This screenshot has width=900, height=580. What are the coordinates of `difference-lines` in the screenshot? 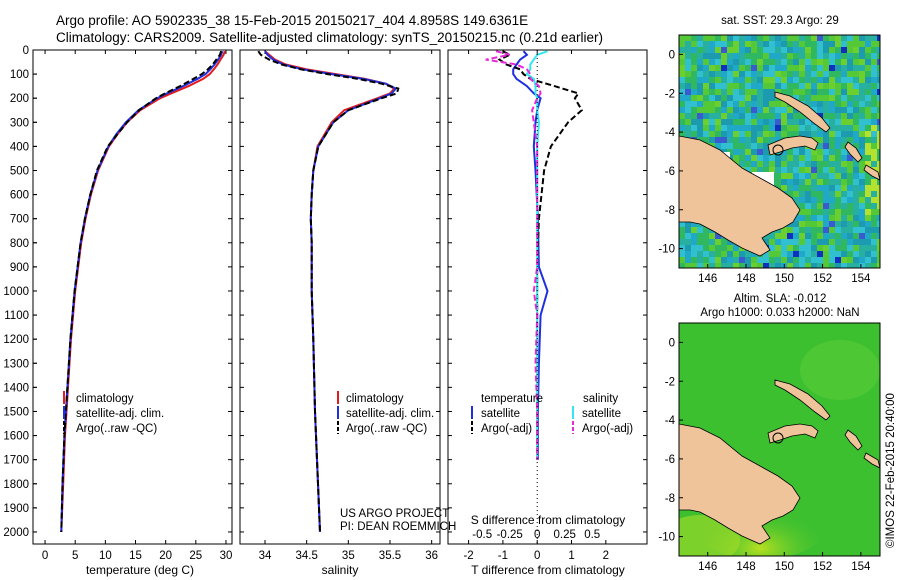 It's located at (534, 297).